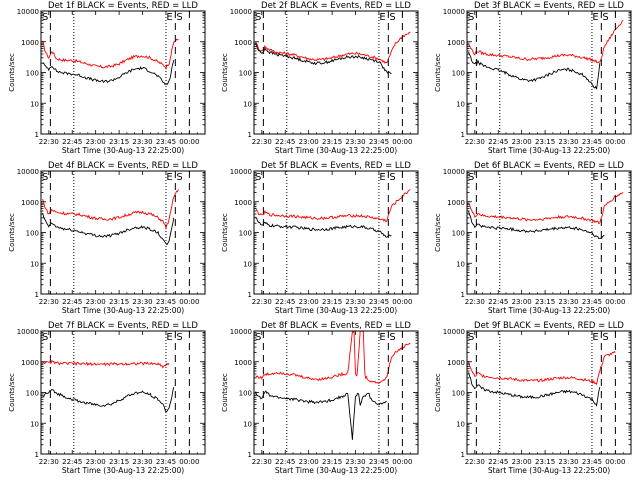  Describe the element at coordinates (123, 6) in the screenshot. I see `panel-title: Det 1f BLACK = Events, RED = LLD` at that location.